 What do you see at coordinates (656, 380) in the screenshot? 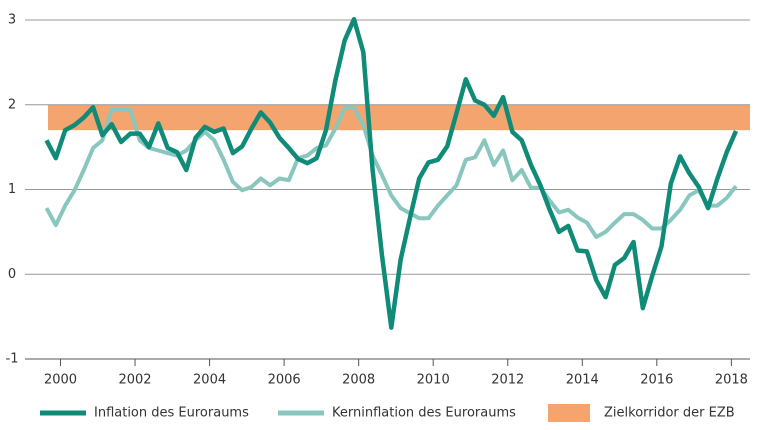
I see `x-tick-label: 2016` at bounding box center [656, 380].